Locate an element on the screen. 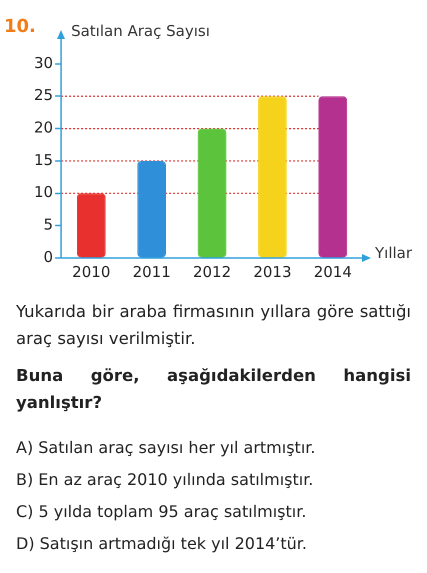 This screenshot has height=573, width=427. y-tick-label: 20 is located at coordinates (44, 127).